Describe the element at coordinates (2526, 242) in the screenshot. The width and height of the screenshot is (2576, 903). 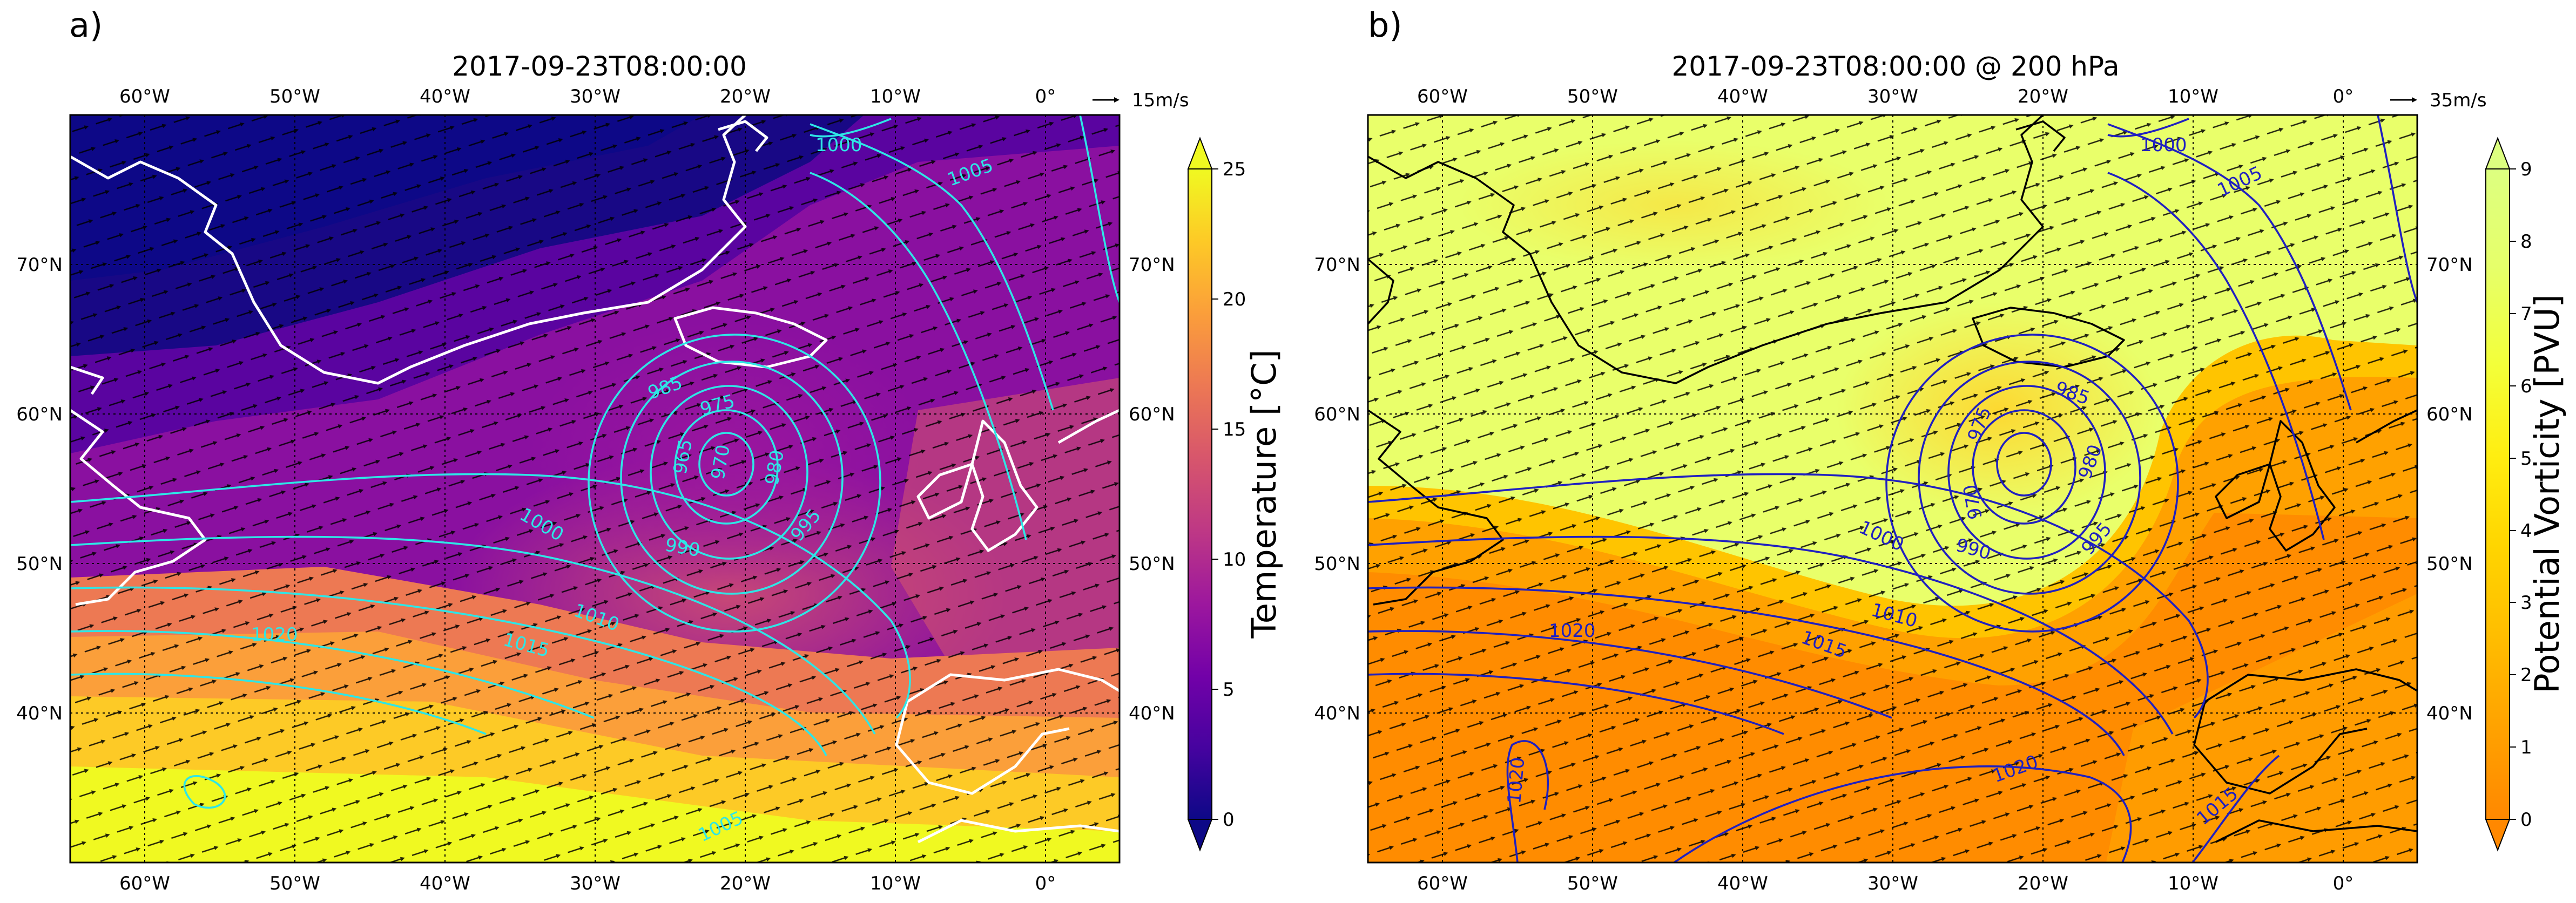
I see `colorbar-tick: 8` at that location.